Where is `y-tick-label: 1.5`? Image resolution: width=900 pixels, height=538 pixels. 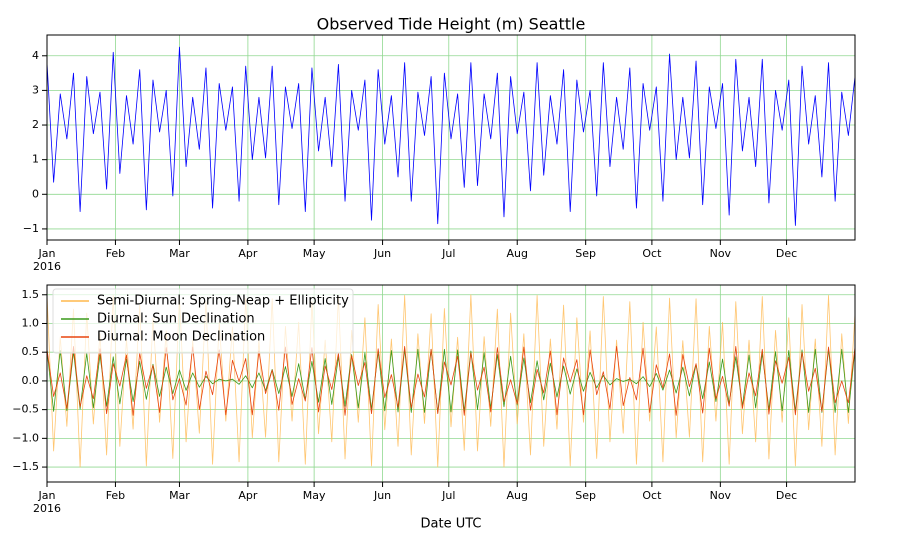
y-tick-label: 1.5 is located at coordinates (31, 294).